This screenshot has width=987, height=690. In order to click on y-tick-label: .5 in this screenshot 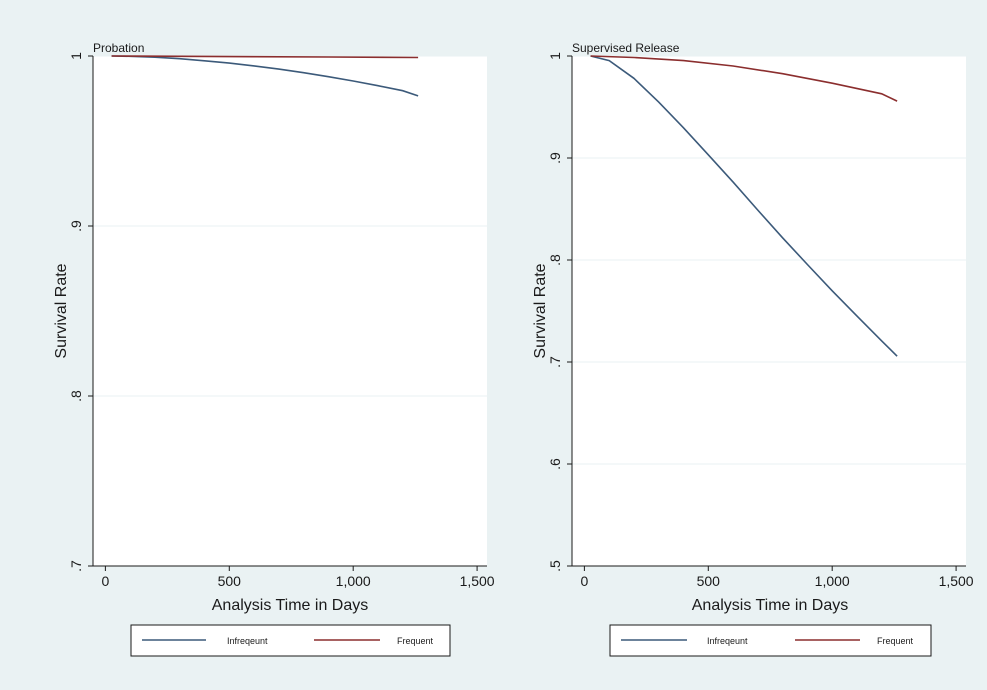, I will do `click(555, 566)`.